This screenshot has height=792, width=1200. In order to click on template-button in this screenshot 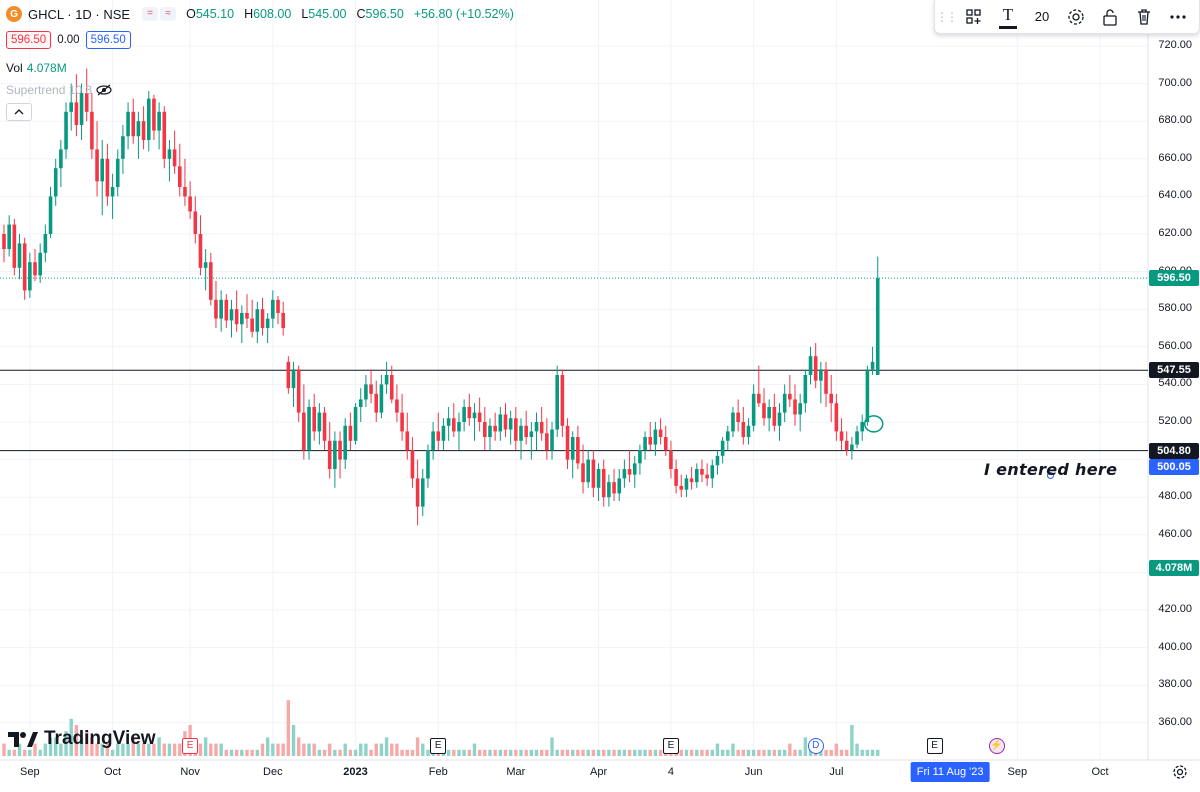, I will do `click(974, 16)`.